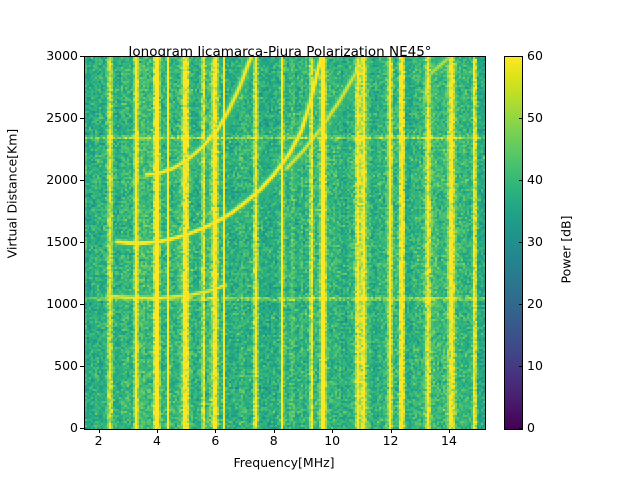 The image size is (640, 480). Describe the element at coordinates (157, 440) in the screenshot. I see `x-tick-label: 4` at that location.